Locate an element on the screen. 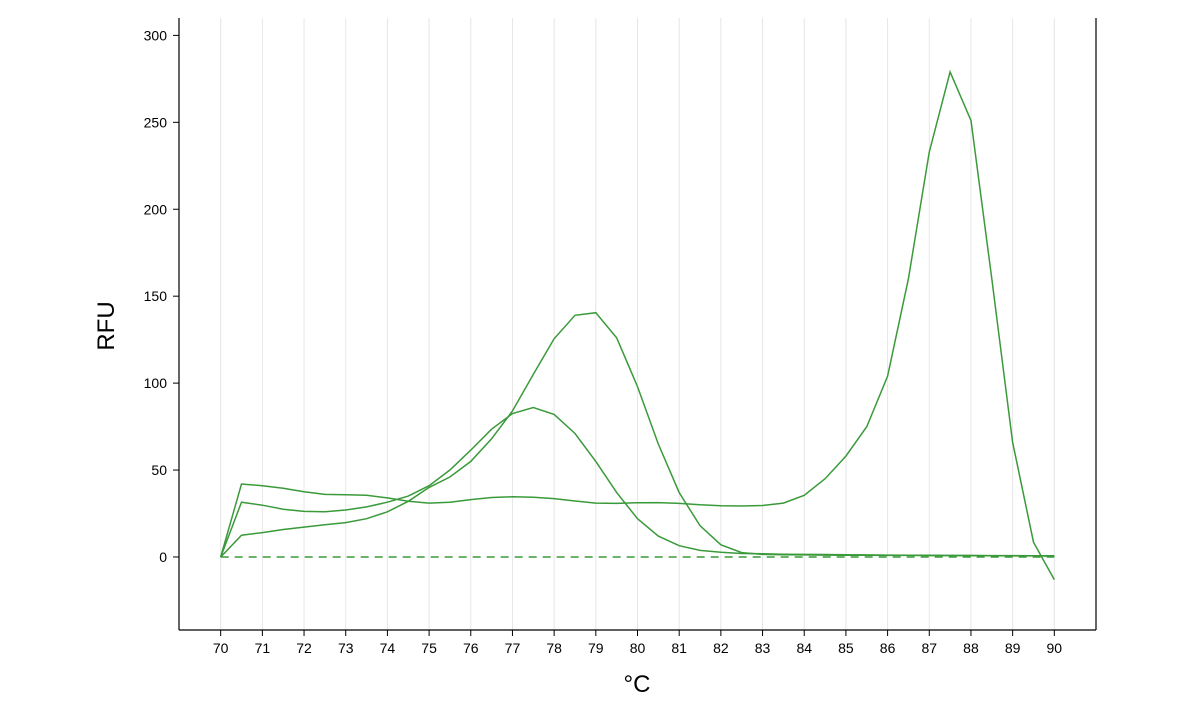 This screenshot has width=1200, height=718. x-tick-label: 78 is located at coordinates (554, 648).